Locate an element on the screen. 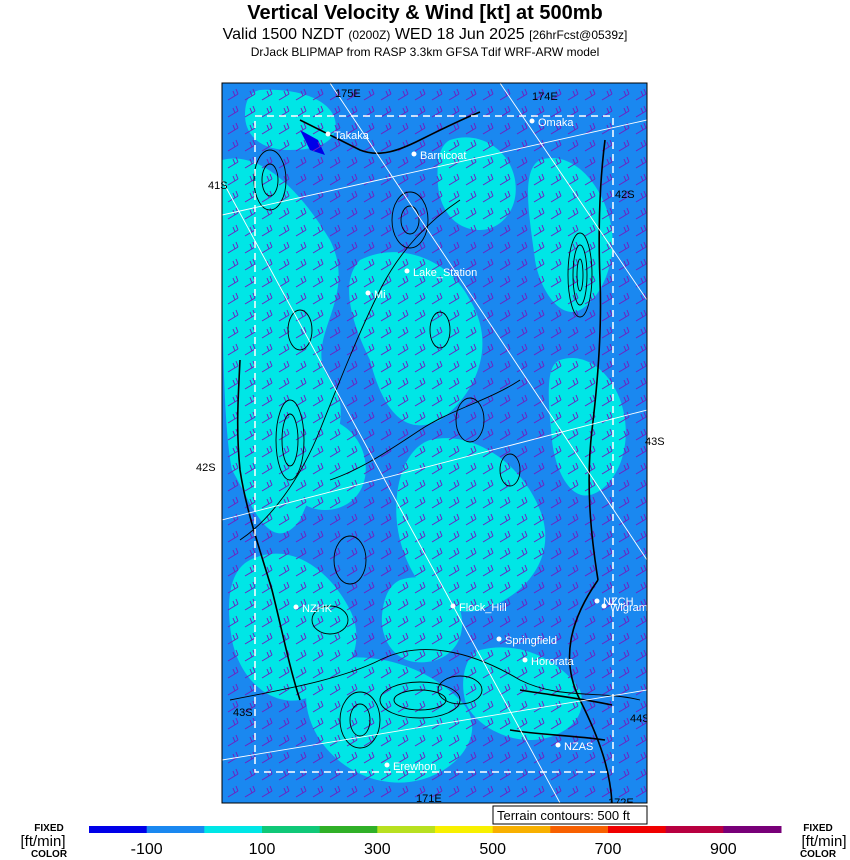 The width and height of the screenshot is (850, 860). color-bar-segment is located at coordinates (233, 829).